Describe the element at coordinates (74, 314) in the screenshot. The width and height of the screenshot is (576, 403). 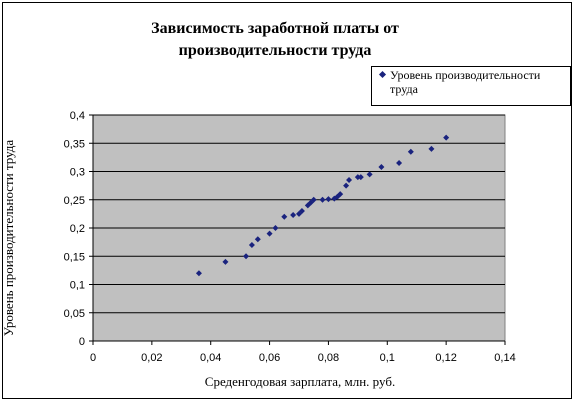
I see `y-tick-label: 0,05` at that location.